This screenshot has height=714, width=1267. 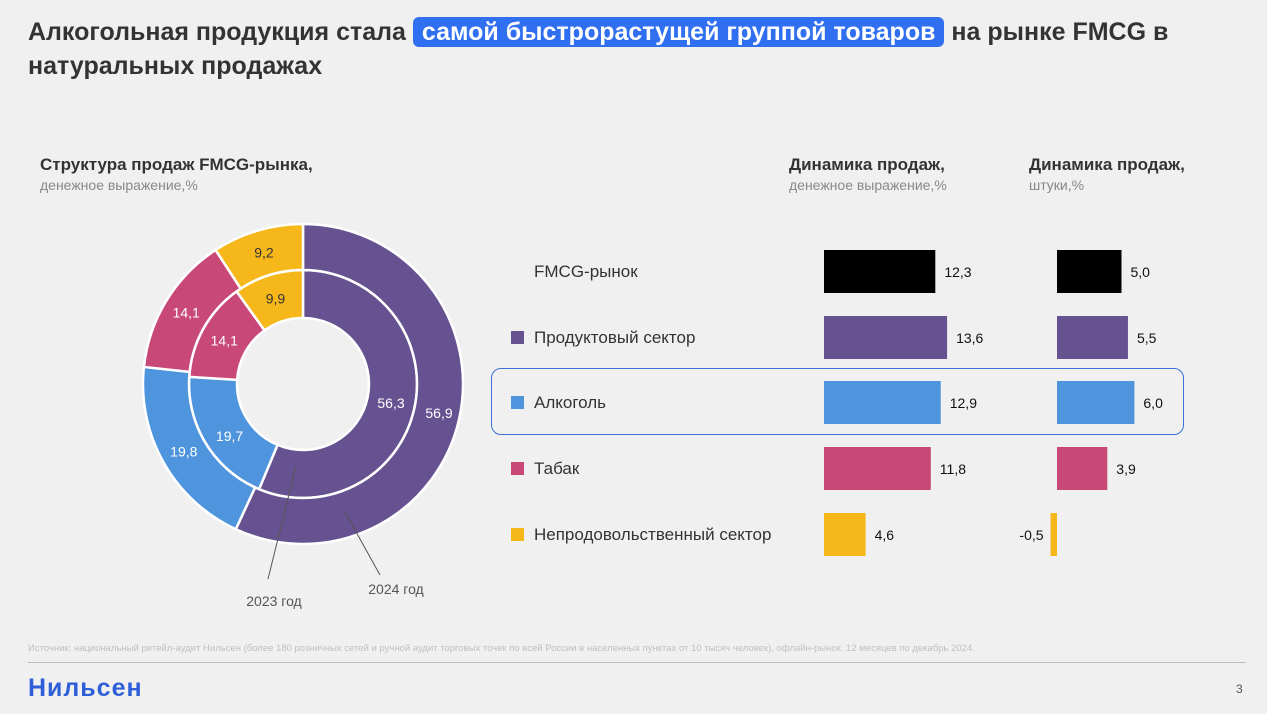 I want to click on alcohol-highlight-frame, so click(x=837, y=401).